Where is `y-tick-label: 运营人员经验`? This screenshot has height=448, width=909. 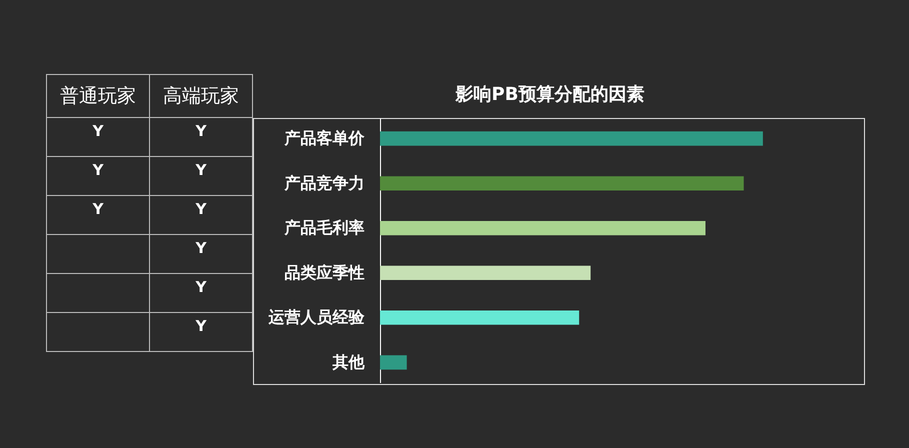 y-tick-label: 运营人员经验 is located at coordinates (317, 317).